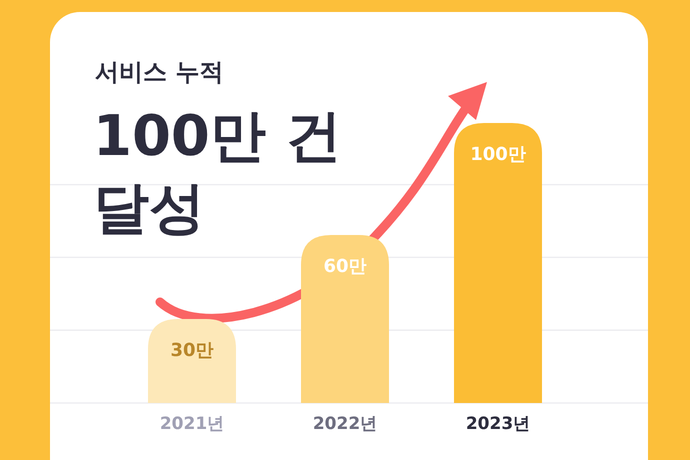 Image resolution: width=690 pixels, height=460 pixels. Describe the element at coordinates (345, 266) in the screenshot. I see `data-label: 60만` at that location.